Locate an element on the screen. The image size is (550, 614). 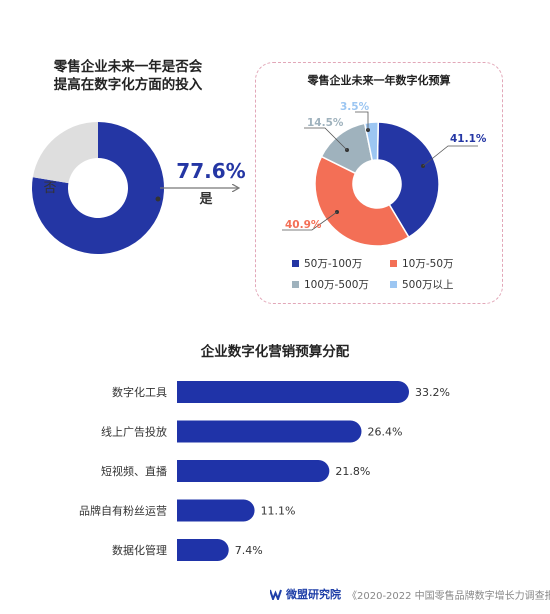
bar-value-label: 7.4% is located at coordinates (249, 550).